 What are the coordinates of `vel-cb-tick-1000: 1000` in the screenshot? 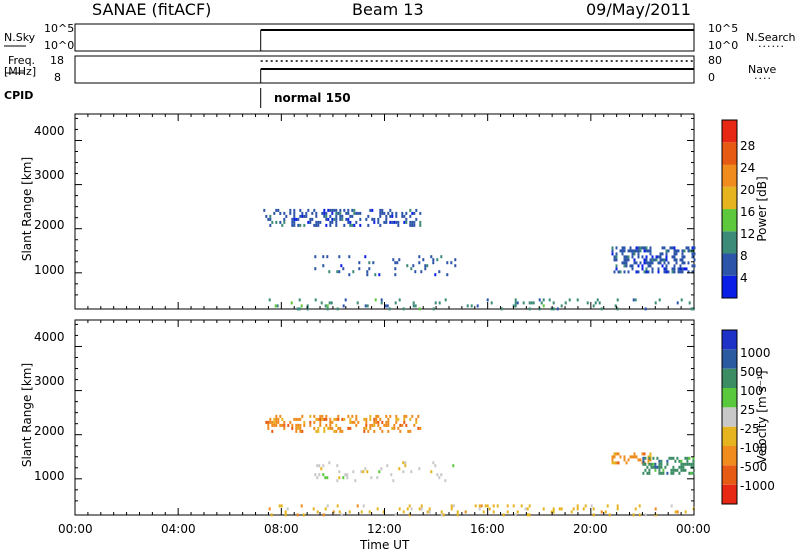 It's located at (755, 353).